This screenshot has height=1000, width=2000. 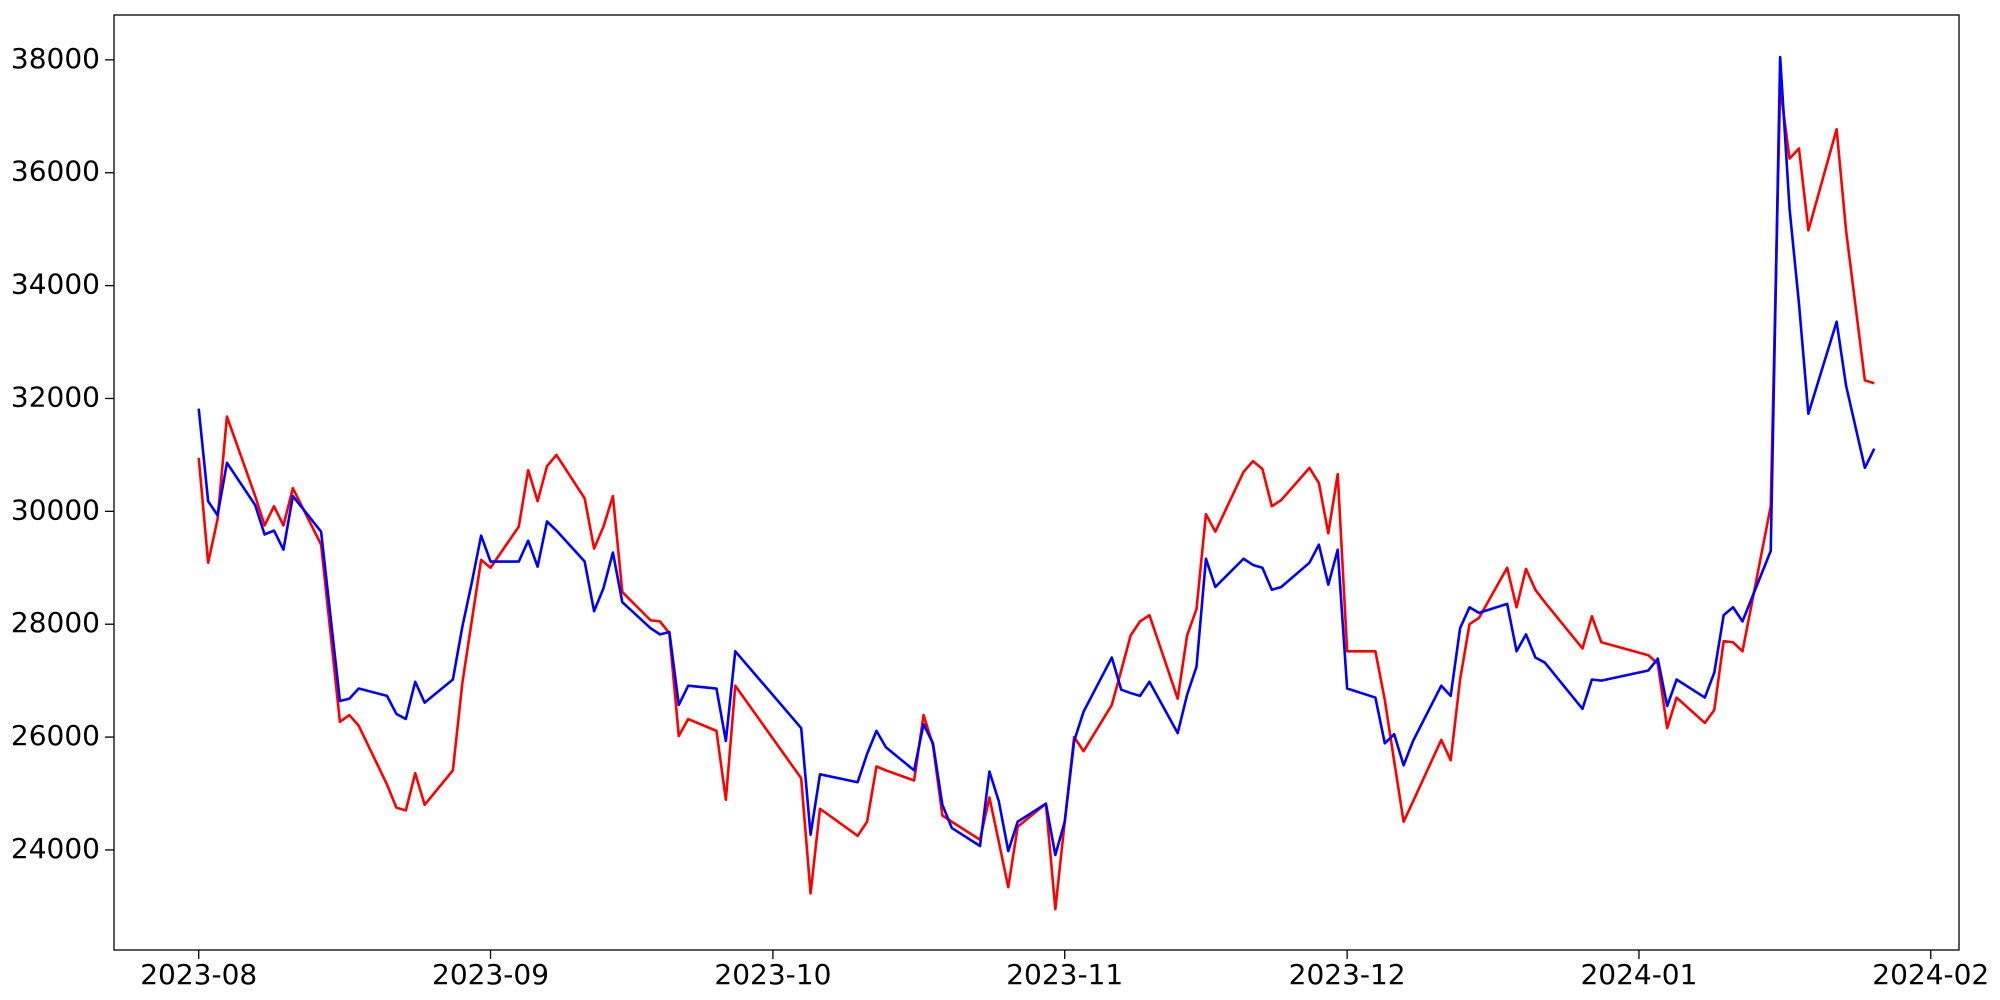 I want to click on x-tick-label: 2023-10, so click(x=772, y=974).